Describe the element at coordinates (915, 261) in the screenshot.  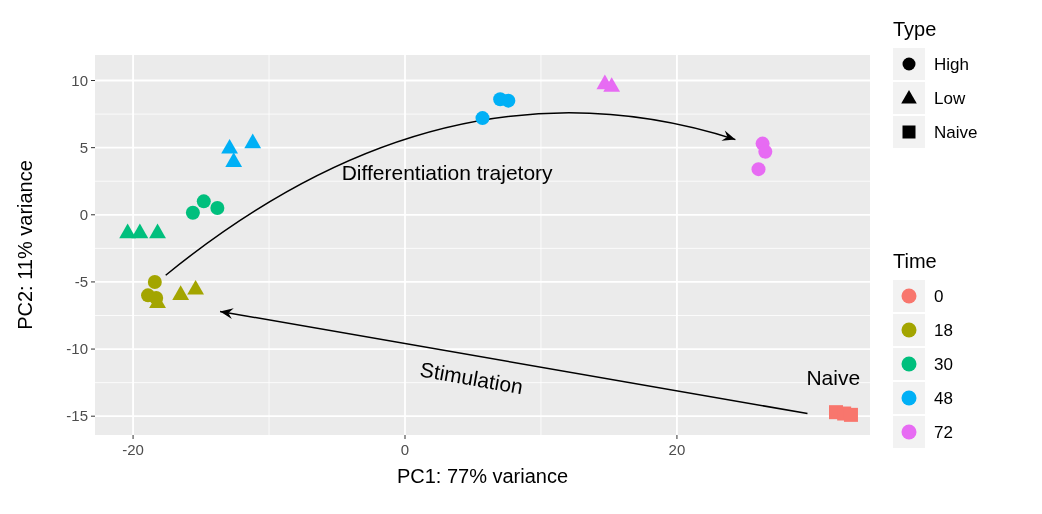
I see `text: Time` at that location.